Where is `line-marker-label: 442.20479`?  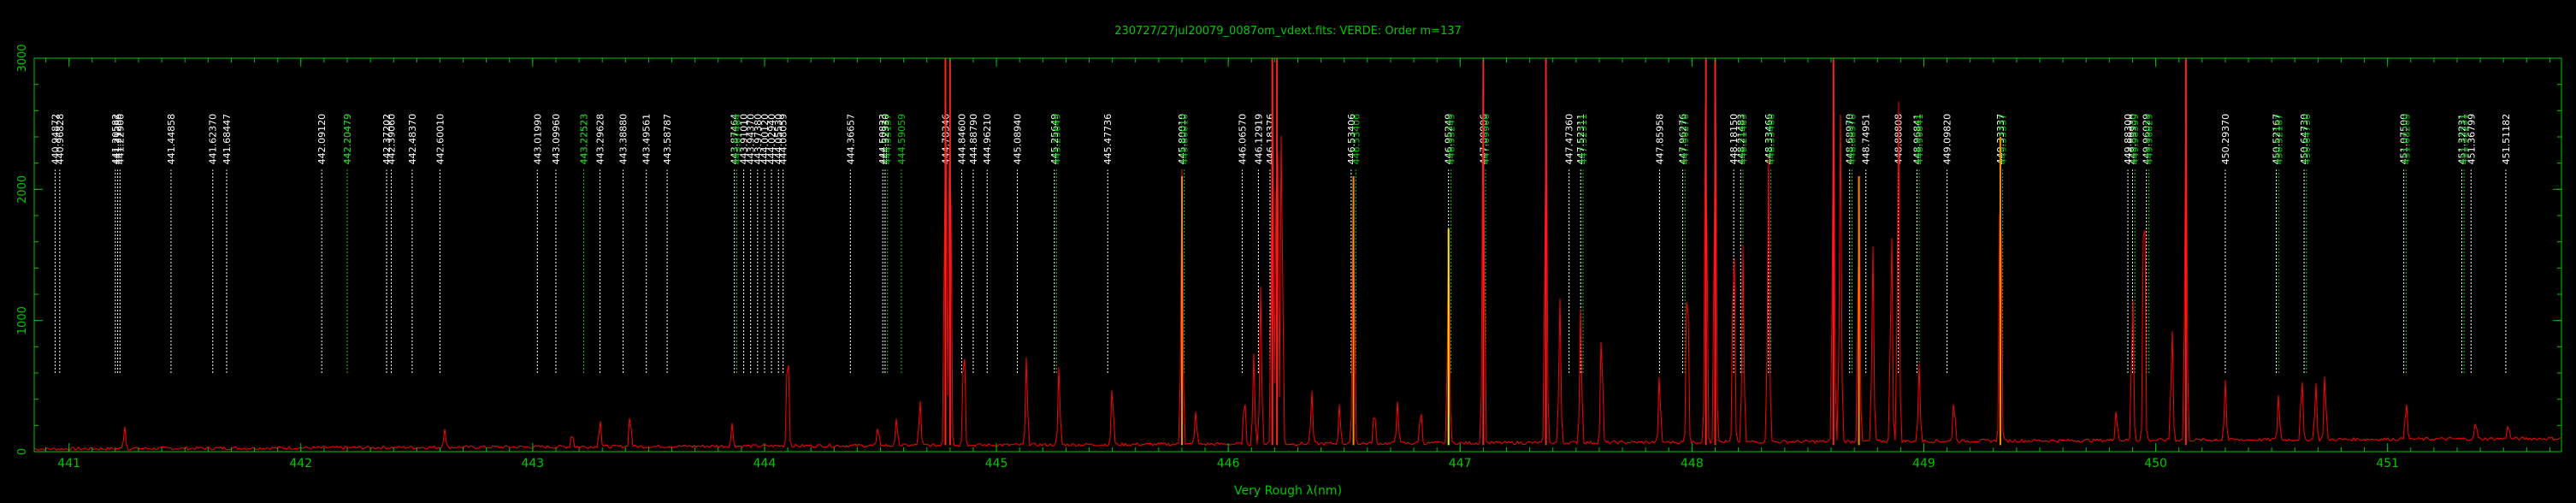 line-marker-label: 442.20479 is located at coordinates (347, 139).